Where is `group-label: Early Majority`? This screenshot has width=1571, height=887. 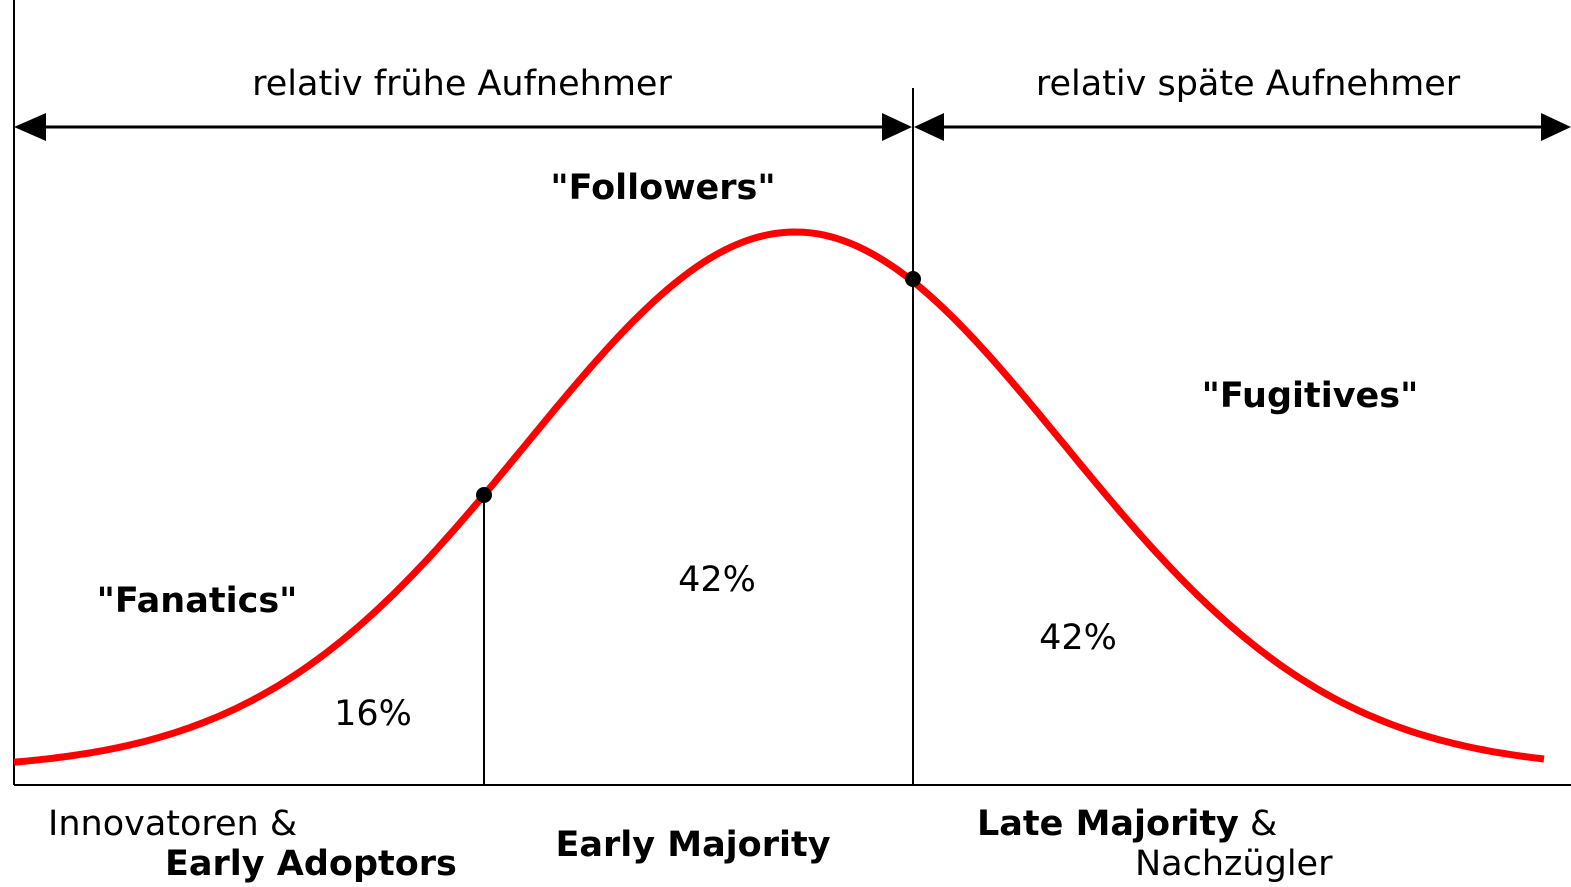 group-label: Early Majority is located at coordinates (692, 845).